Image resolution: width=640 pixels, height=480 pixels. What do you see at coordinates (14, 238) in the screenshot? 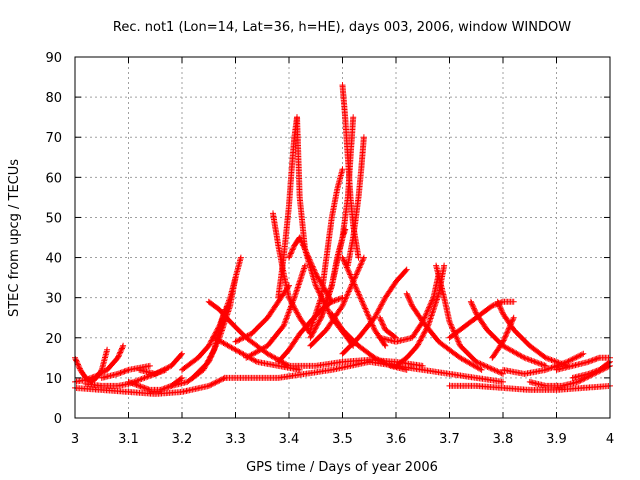
I see `y-axis-label: STEC from upcg / TECUs` at bounding box center [14, 238].